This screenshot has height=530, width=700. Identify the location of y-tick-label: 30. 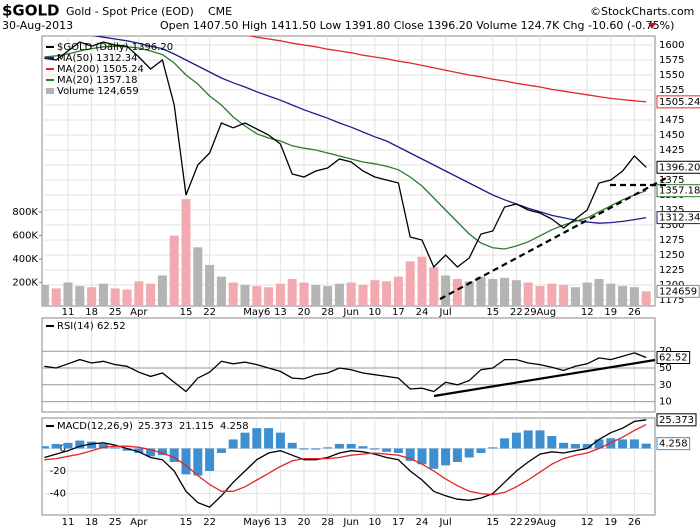
(665, 385).